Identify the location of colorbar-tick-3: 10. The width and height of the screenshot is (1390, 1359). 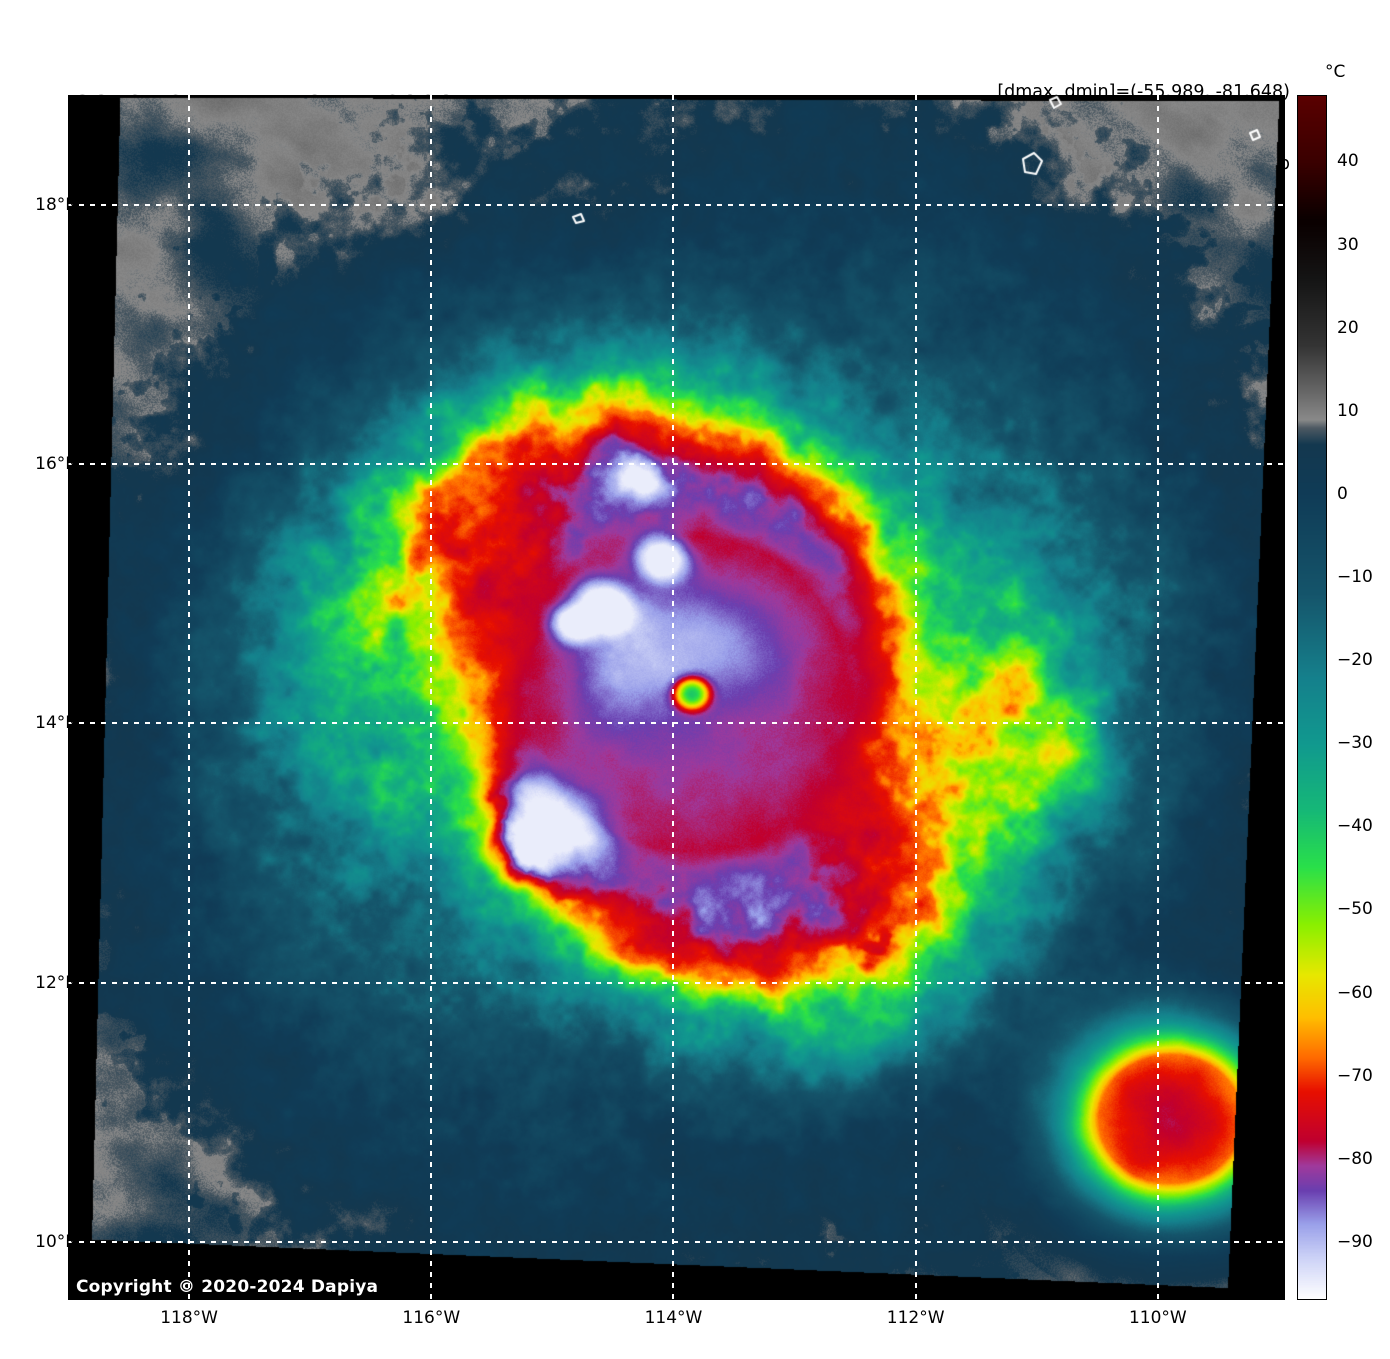
(1348, 410).